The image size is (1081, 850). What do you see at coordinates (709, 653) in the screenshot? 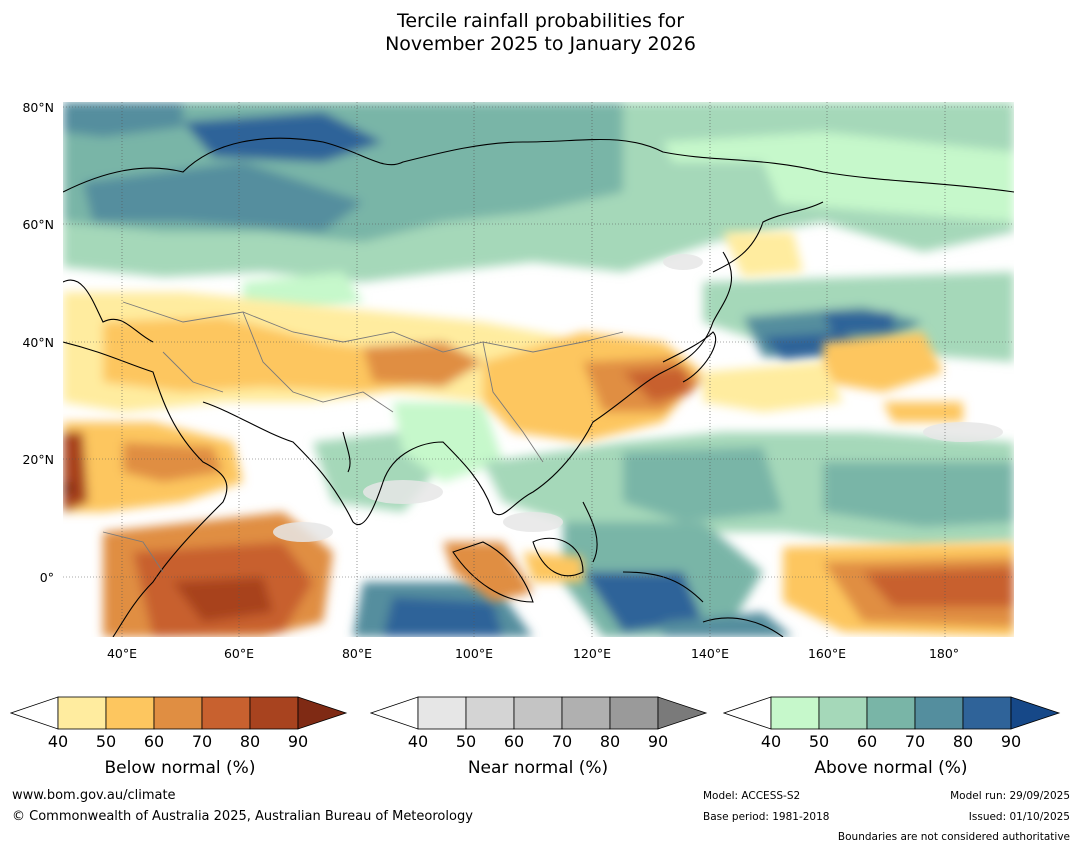
I see `lon-label-140e: 140°E` at bounding box center [709, 653].